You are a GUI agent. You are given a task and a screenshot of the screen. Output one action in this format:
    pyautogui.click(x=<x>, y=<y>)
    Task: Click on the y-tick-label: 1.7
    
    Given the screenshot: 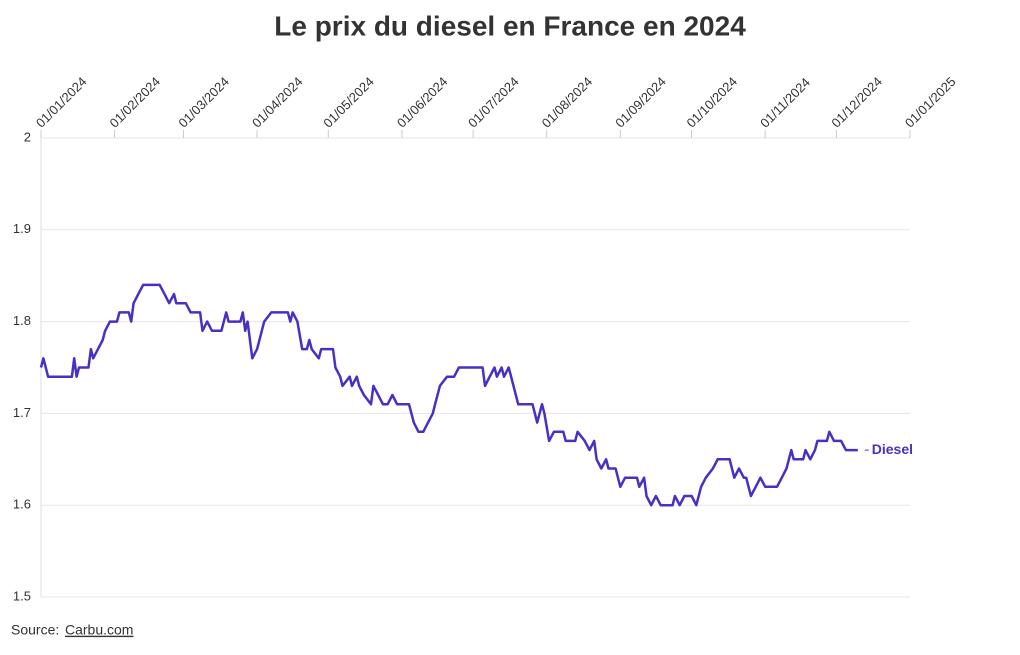 What is the action you would take?
    pyautogui.click(x=22, y=412)
    